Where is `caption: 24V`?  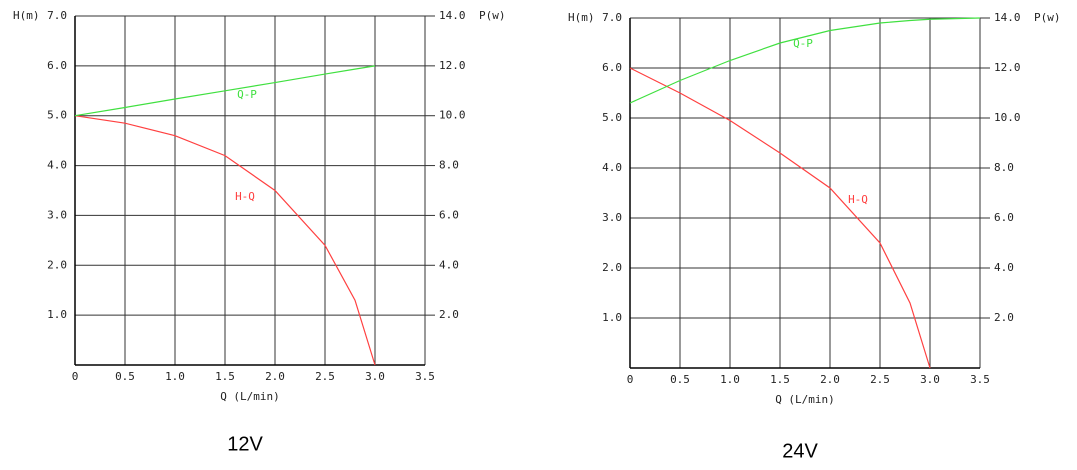 caption: 24V is located at coordinates (800, 451).